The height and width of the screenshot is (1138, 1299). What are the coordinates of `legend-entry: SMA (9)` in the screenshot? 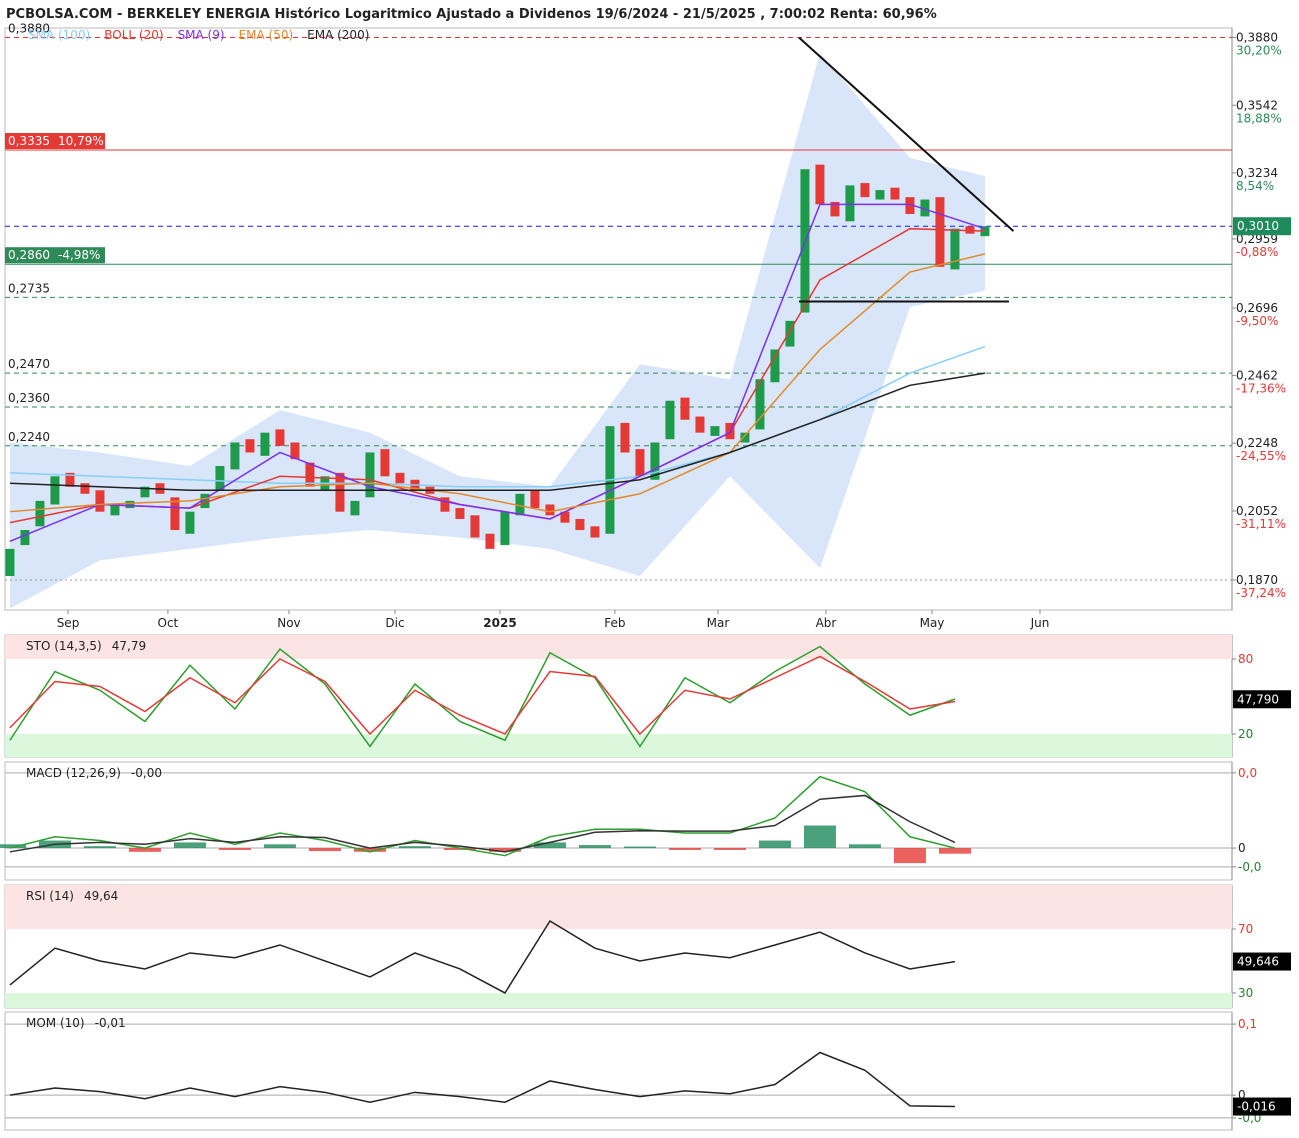 It's located at (201, 35).